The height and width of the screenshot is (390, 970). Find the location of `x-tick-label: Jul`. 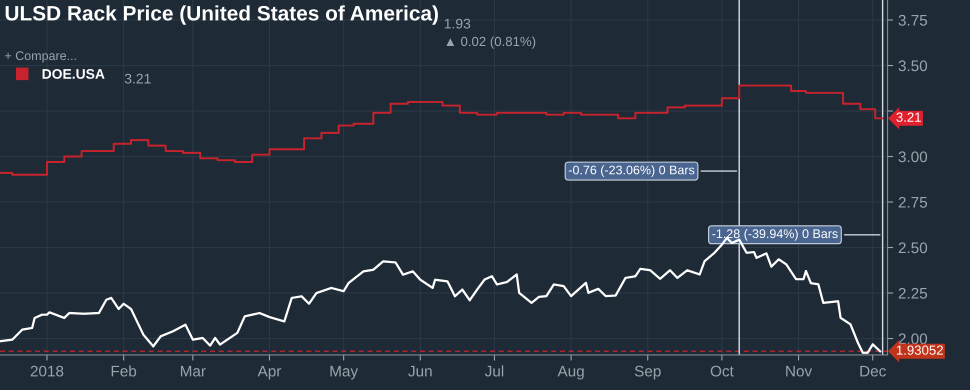

x-tick-label: Jul is located at coordinates (494, 371).